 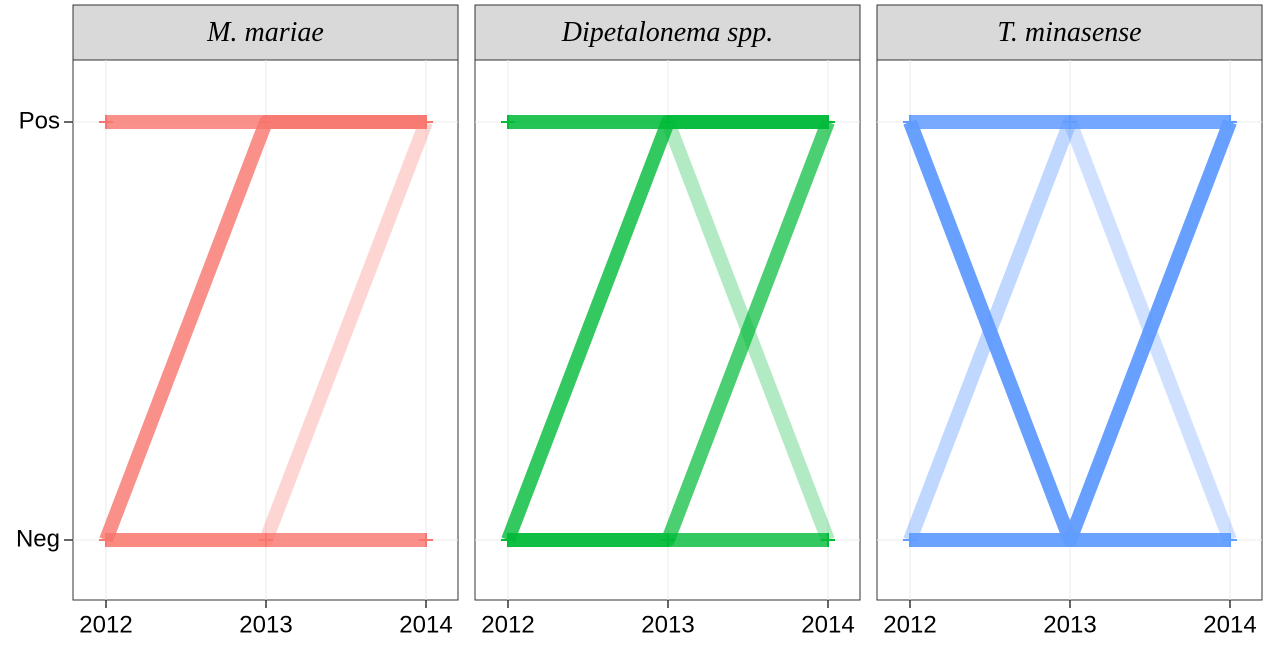 What do you see at coordinates (38, 538) in the screenshot?
I see `y-tick-label: Neg` at bounding box center [38, 538].